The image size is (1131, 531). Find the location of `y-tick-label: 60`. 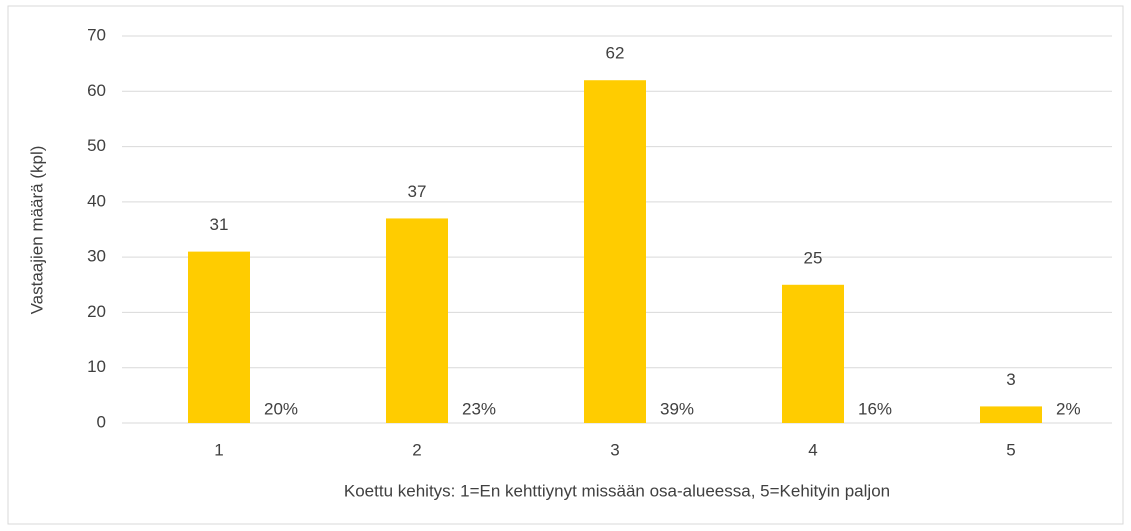

y-tick-label: 60 is located at coordinates (96, 90).